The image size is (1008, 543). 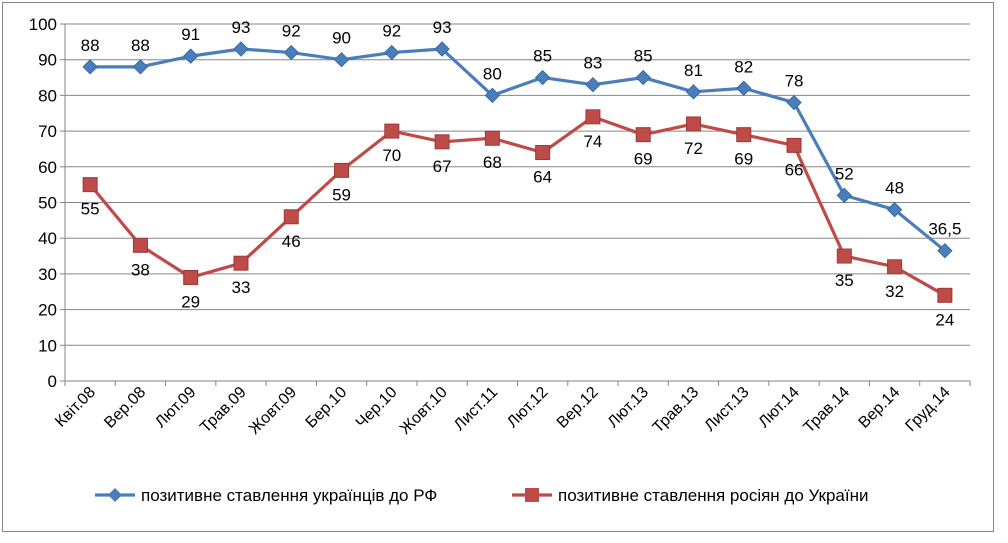 What do you see at coordinates (190, 34) in the screenshot?
I see `data-label: 91` at bounding box center [190, 34].